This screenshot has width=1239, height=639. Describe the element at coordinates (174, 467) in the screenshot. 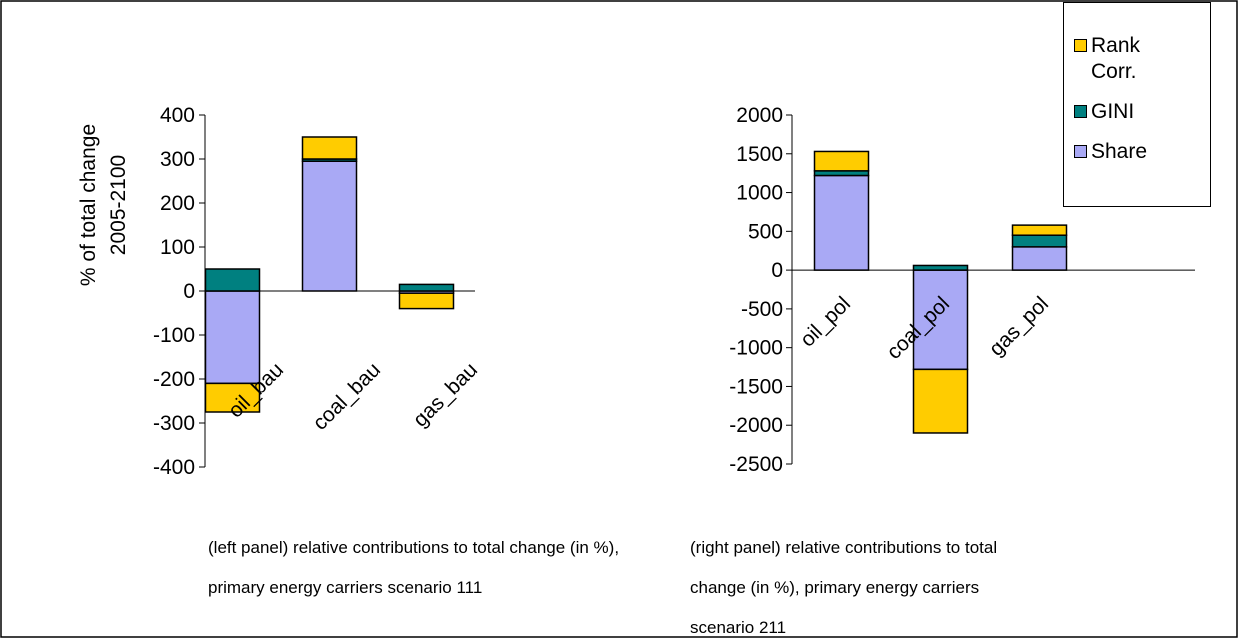

I see `y-tick-label: -400` at that location.